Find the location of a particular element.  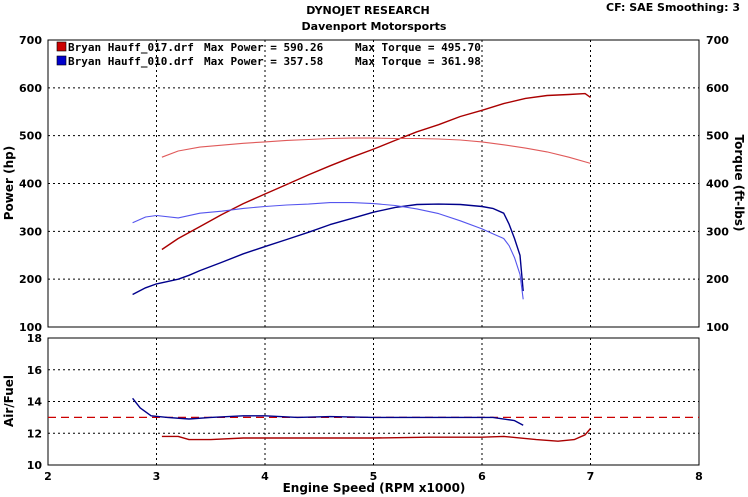

afr-tick-label: 12 is located at coordinates (34, 433).